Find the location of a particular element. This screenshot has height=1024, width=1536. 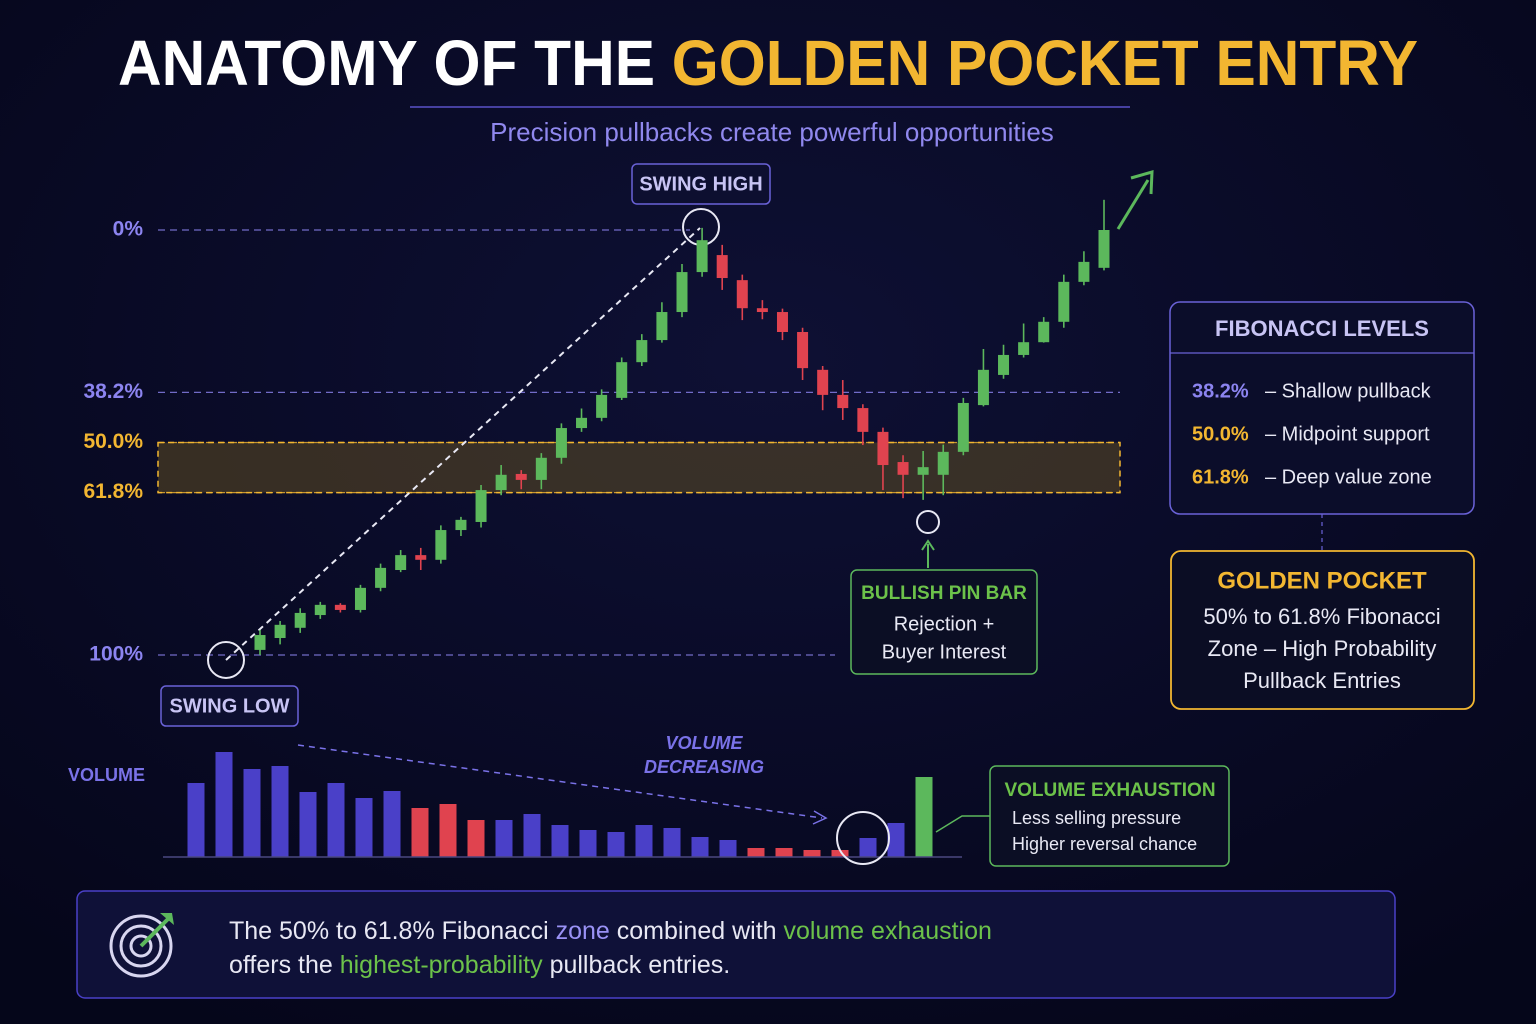

golden-box is located at coordinates (1322, 630).